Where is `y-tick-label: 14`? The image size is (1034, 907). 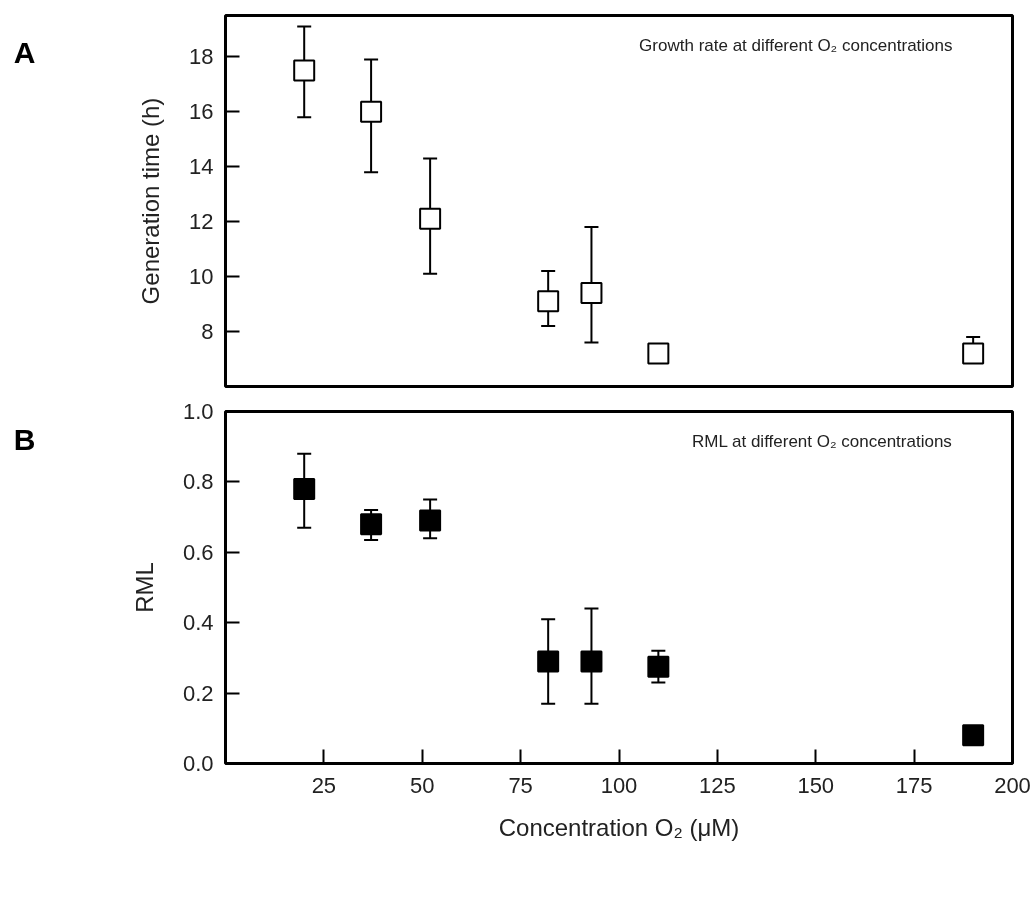 y-tick-label: 14 is located at coordinates (201, 167).